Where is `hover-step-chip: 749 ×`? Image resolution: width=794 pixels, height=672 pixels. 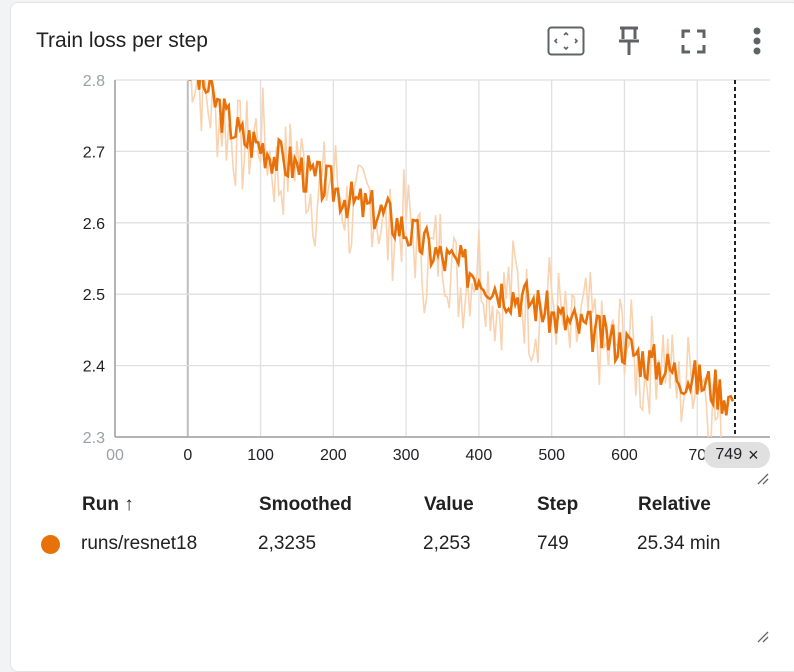
hover-step-chip: 749 × is located at coordinates (737, 455).